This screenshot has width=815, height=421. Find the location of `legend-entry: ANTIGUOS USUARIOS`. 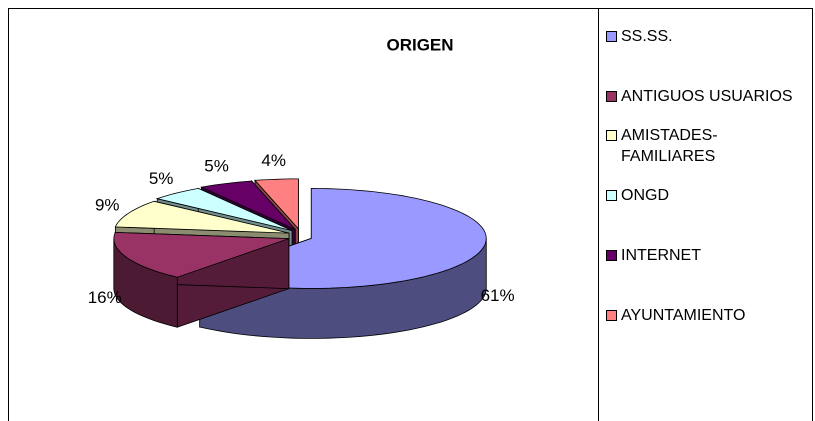

legend-entry: ANTIGUOS USUARIOS is located at coordinates (708, 96).